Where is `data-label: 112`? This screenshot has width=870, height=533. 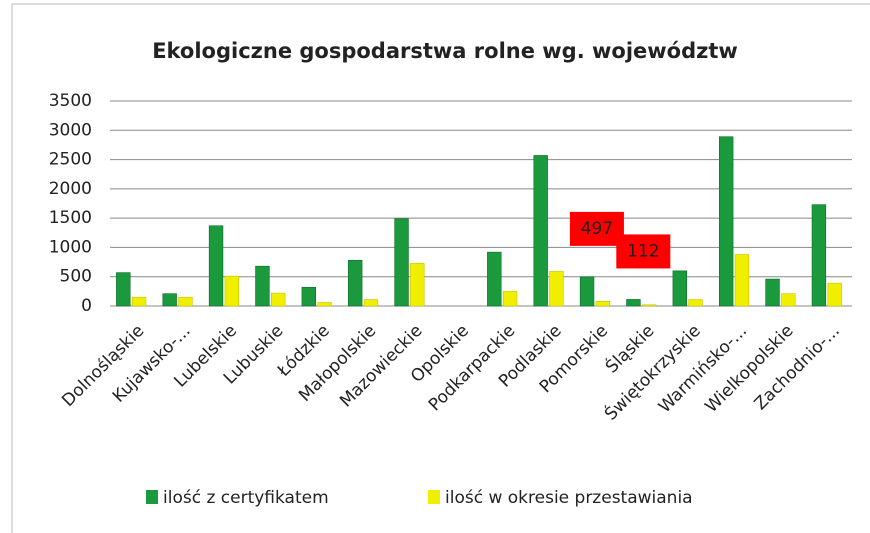
data-label: 112 is located at coordinates (643, 251).